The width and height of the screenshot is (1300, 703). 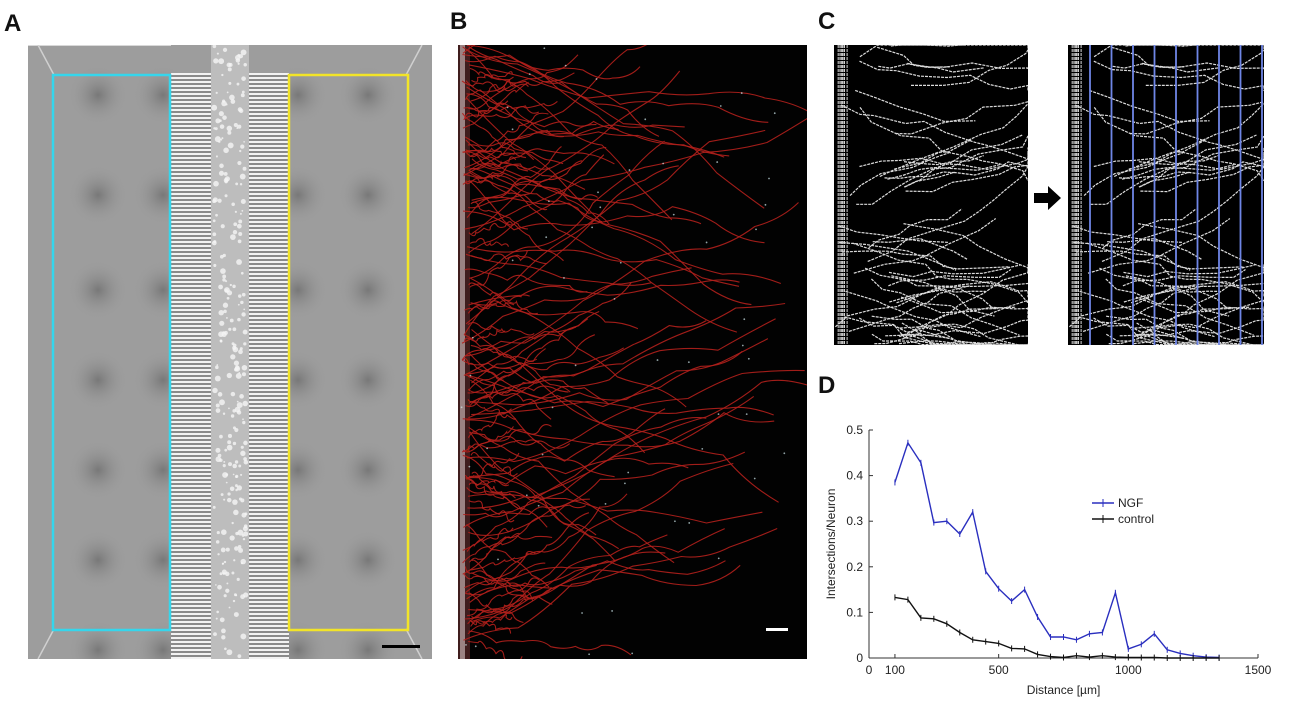 I want to click on x-tick-label: 1000, so click(x=1128, y=670).